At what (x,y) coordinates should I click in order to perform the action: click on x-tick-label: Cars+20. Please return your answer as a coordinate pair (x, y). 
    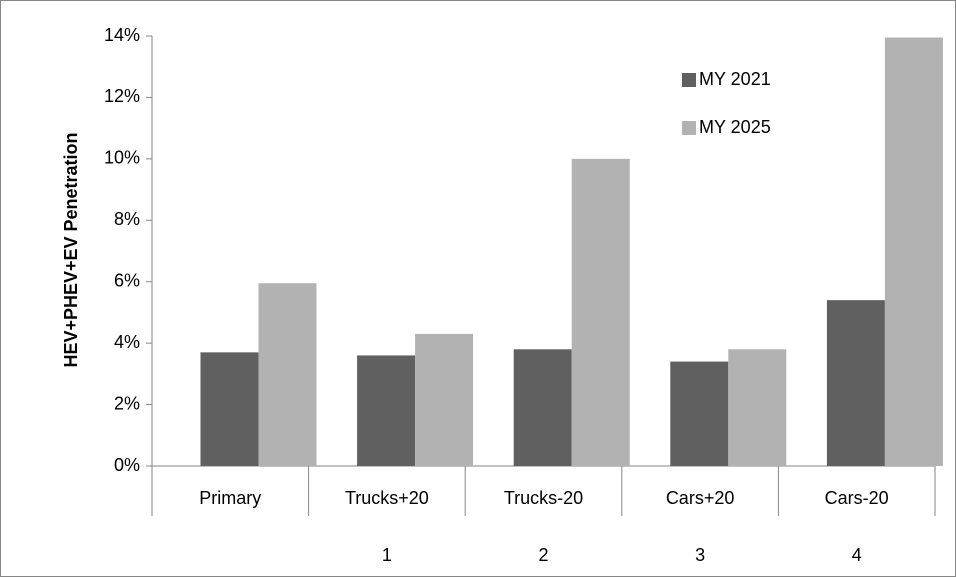
    Looking at the image, I should click on (700, 498).